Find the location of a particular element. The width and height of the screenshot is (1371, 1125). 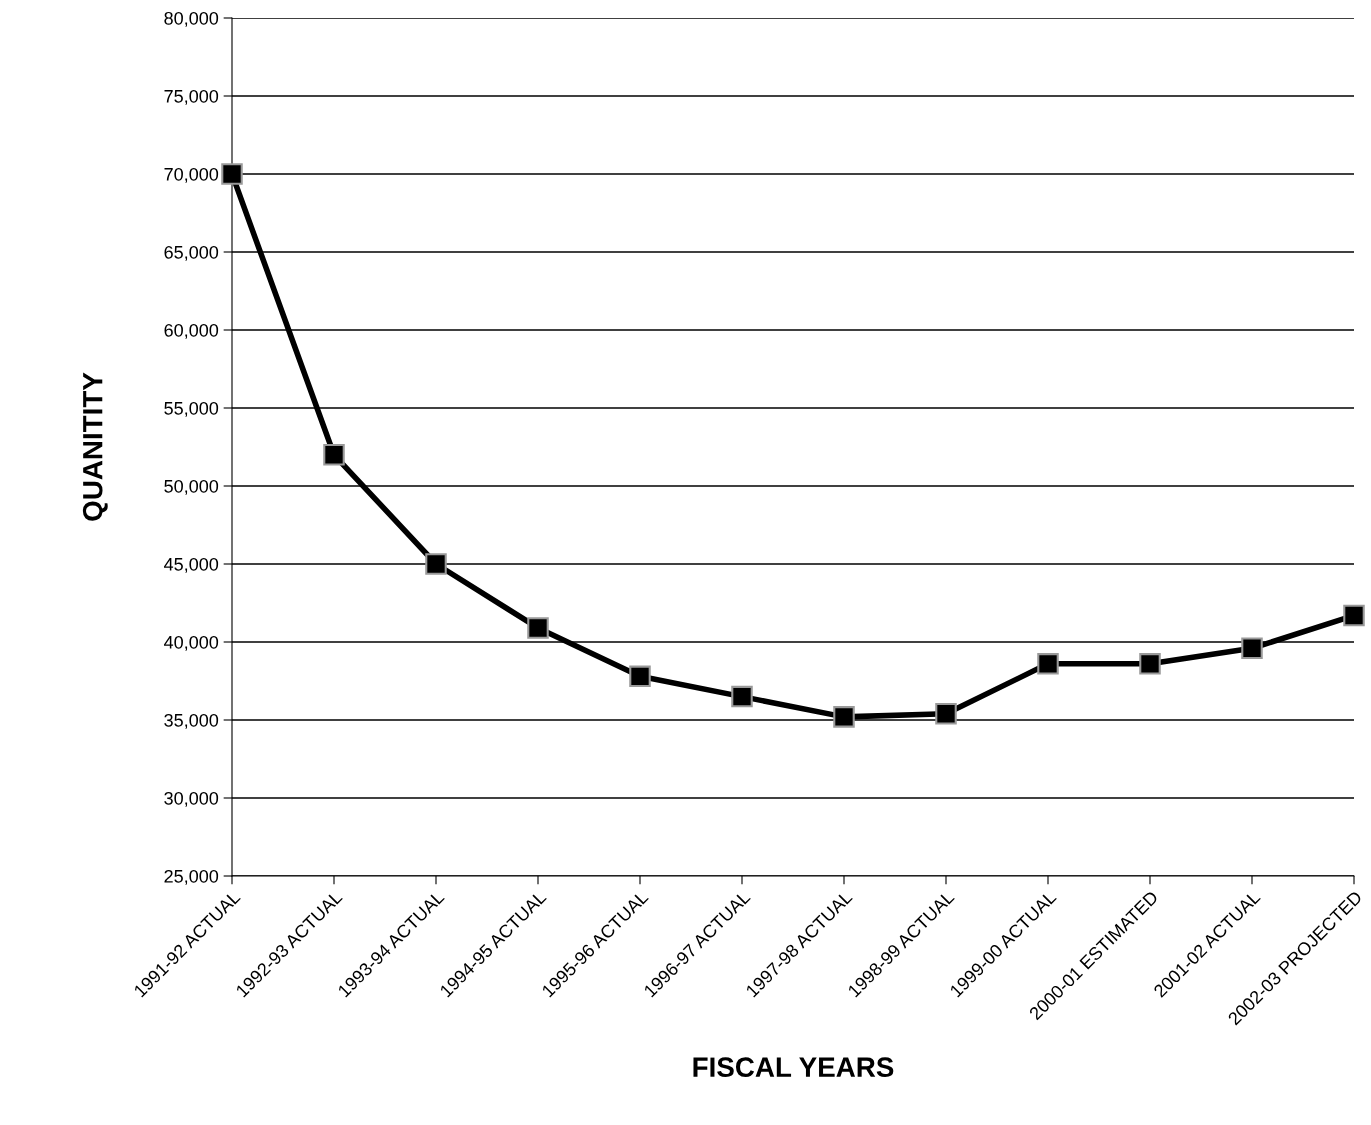

x-axis-title: FISCAL YEARS is located at coordinates (793, 1067).